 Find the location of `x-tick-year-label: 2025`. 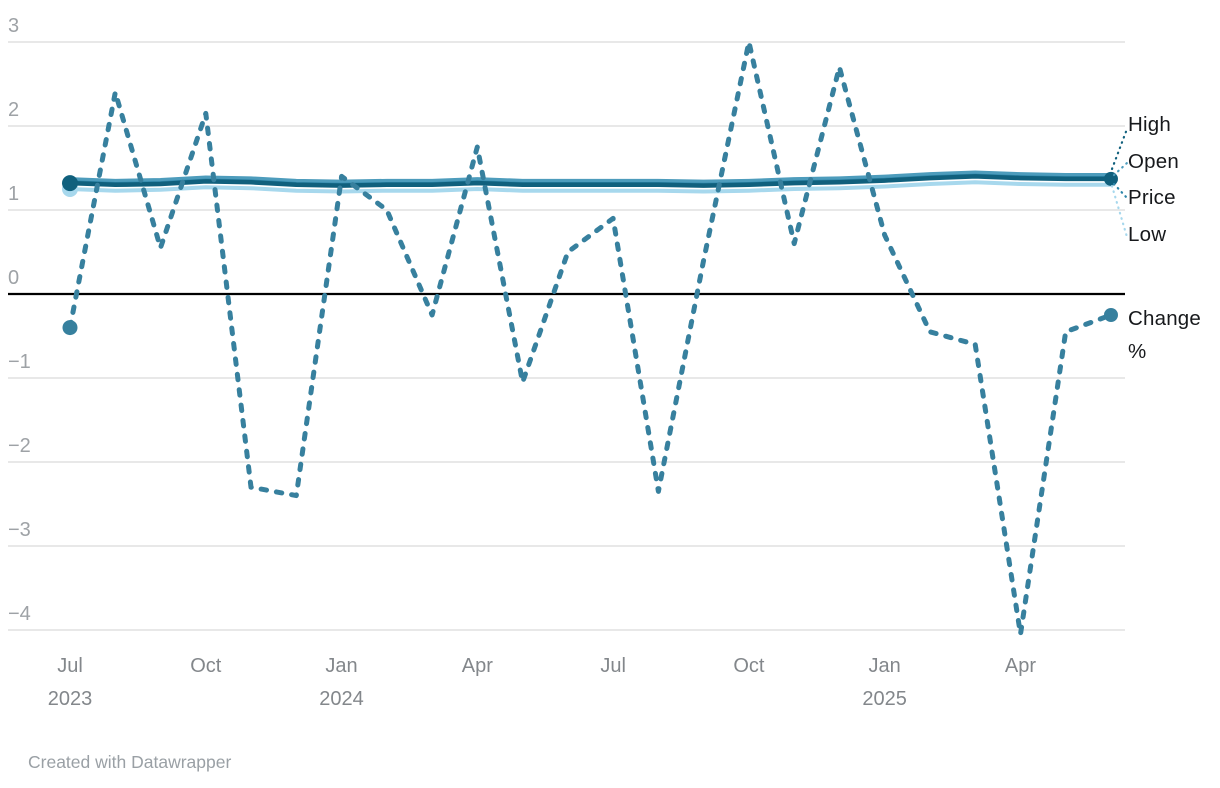

x-tick-year-label: 2025 is located at coordinates (884, 699).